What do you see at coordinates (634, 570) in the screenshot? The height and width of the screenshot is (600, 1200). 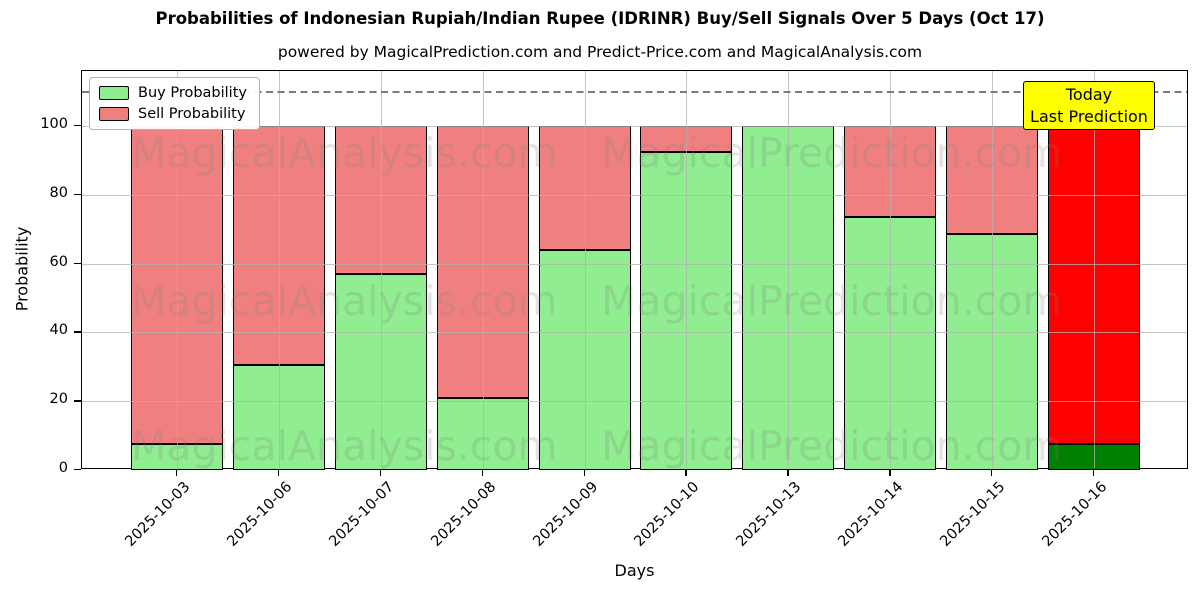 I see `x-axis-label: Days` at bounding box center [634, 570].